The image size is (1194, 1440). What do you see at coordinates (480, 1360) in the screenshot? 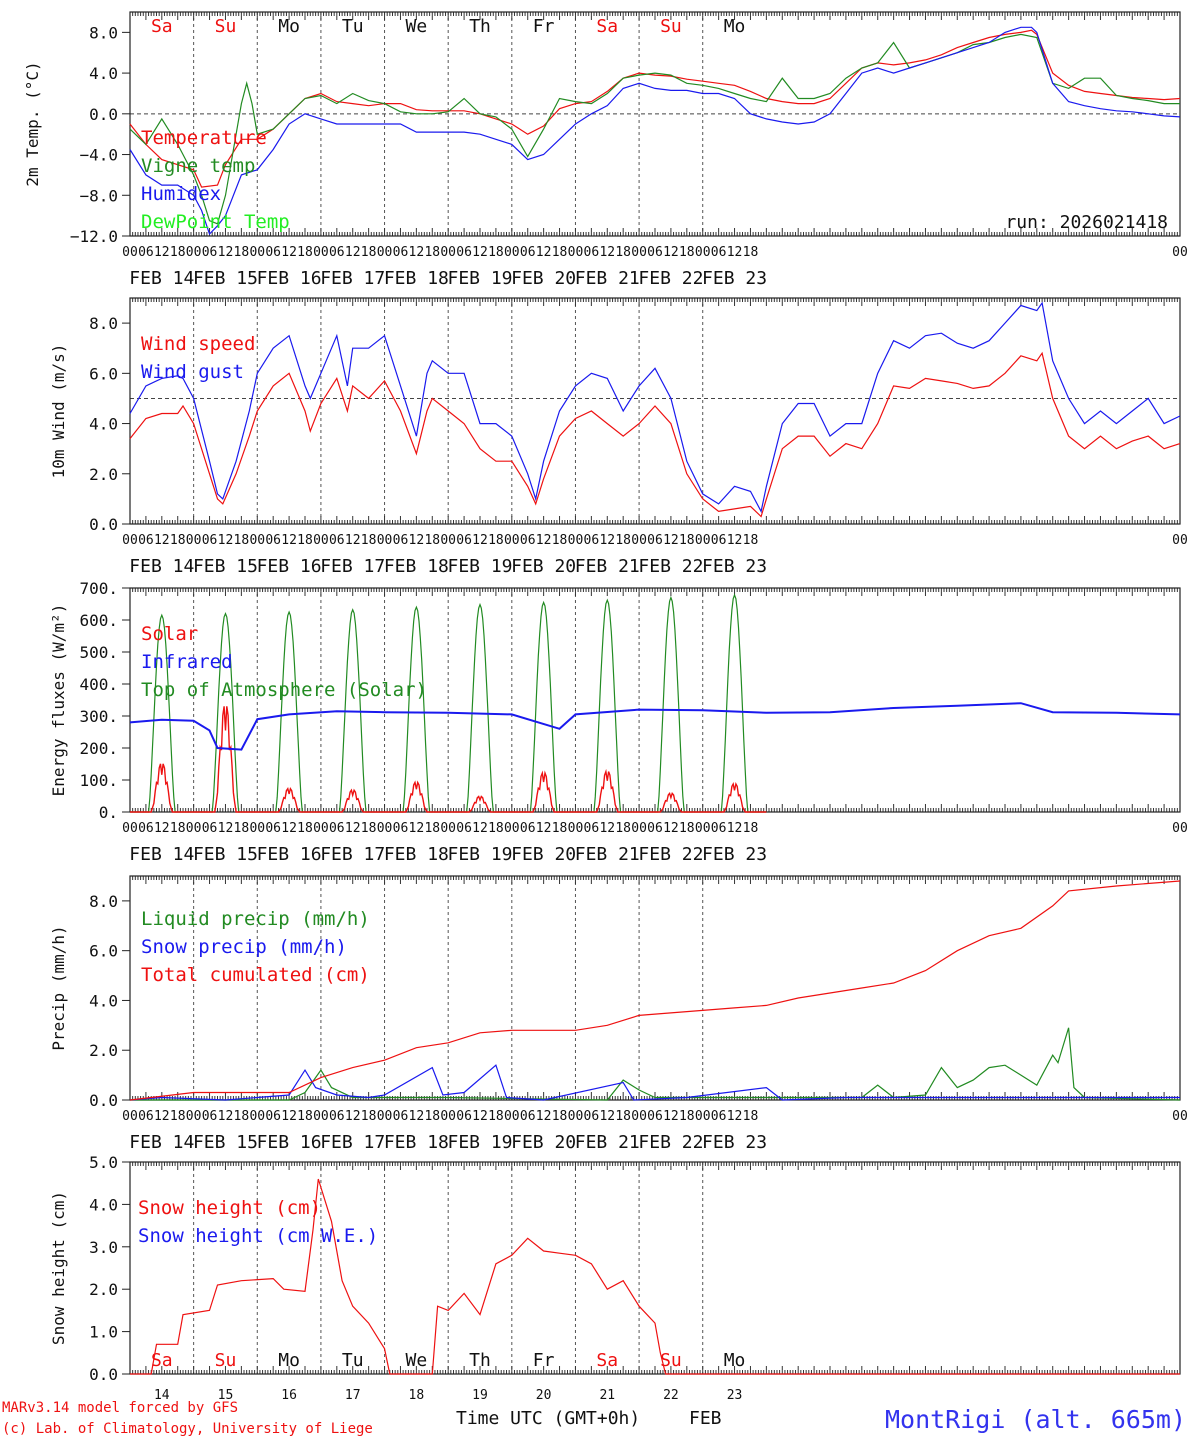
I see `day-label: Th` at bounding box center [480, 1360].